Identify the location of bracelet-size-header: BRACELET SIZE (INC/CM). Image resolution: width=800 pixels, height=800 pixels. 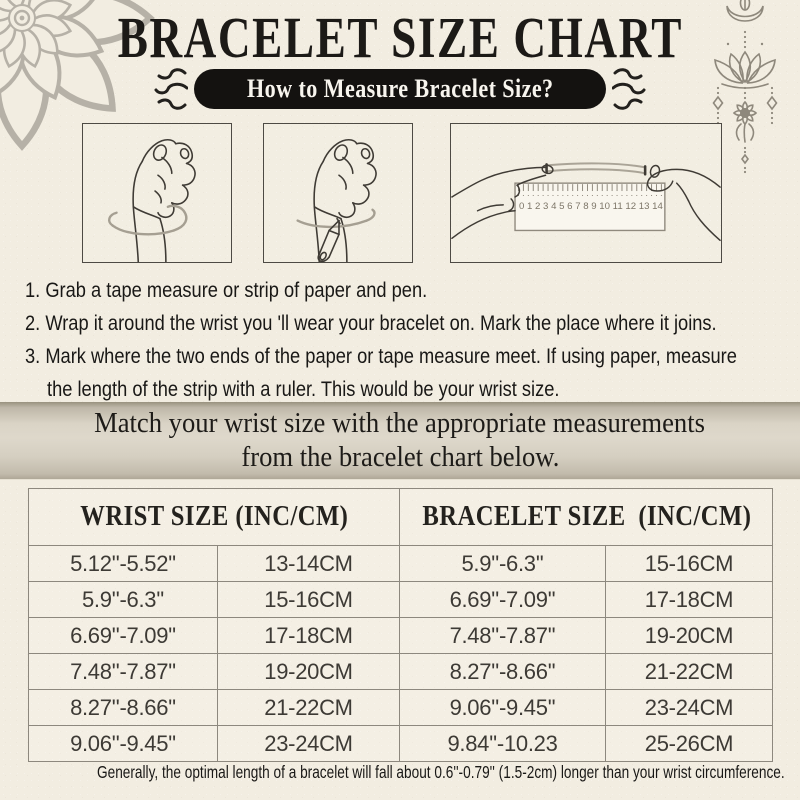
(586, 517).